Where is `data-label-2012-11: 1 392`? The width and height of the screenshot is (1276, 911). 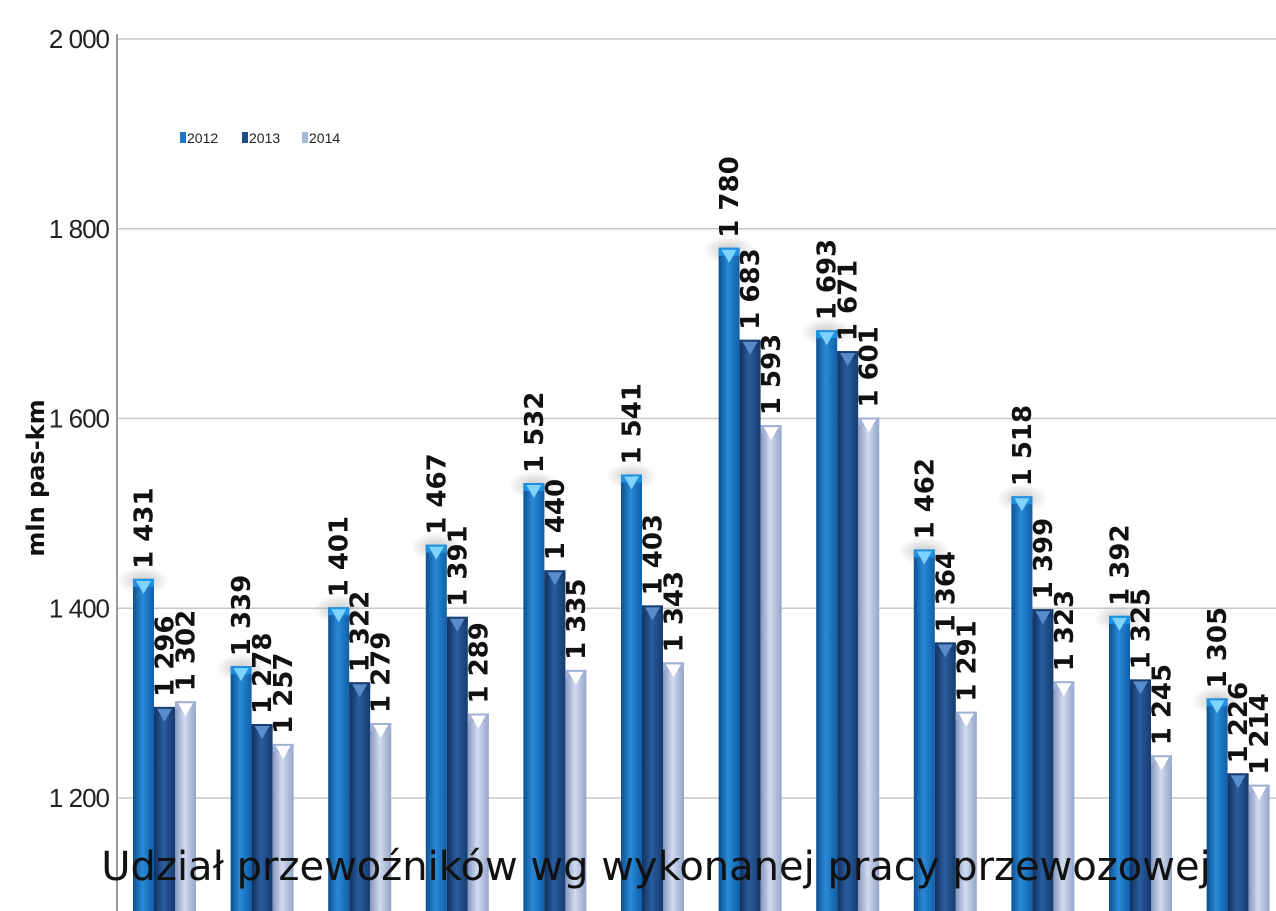 data-label-2012-11: 1 392 is located at coordinates (1121, 564).